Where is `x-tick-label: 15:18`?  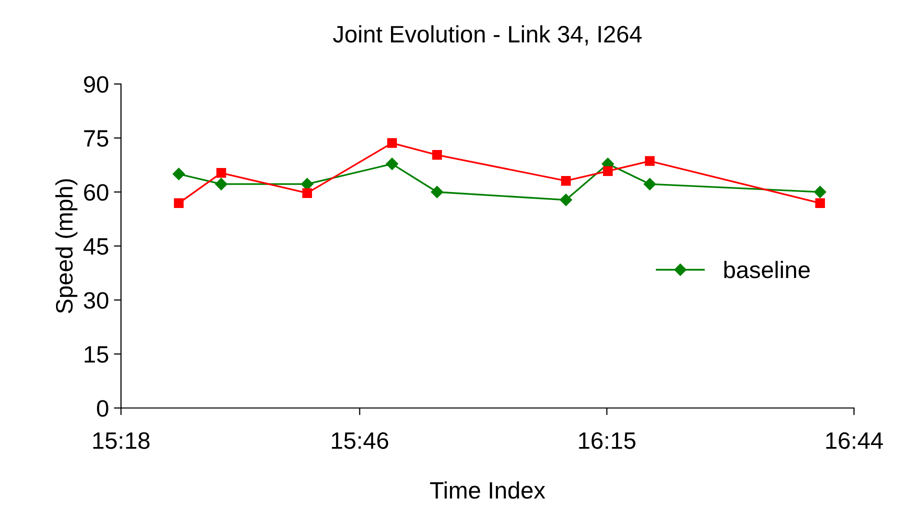 x-tick-label: 15:18 is located at coordinates (121, 440).